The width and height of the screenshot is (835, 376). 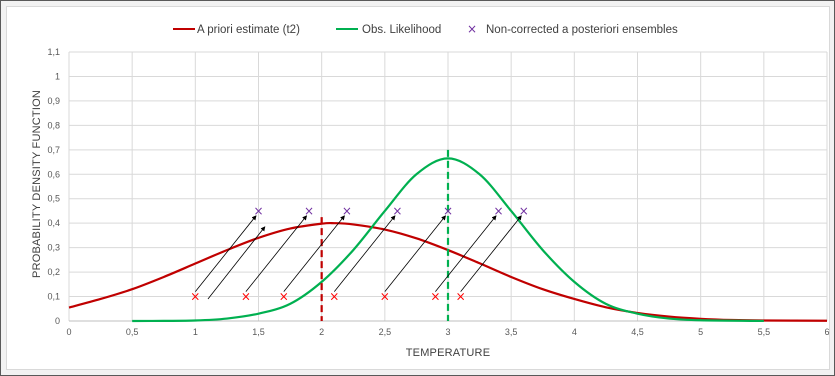 What do you see at coordinates (637, 332) in the screenshot?
I see `x-tick-label: 4,5` at bounding box center [637, 332].